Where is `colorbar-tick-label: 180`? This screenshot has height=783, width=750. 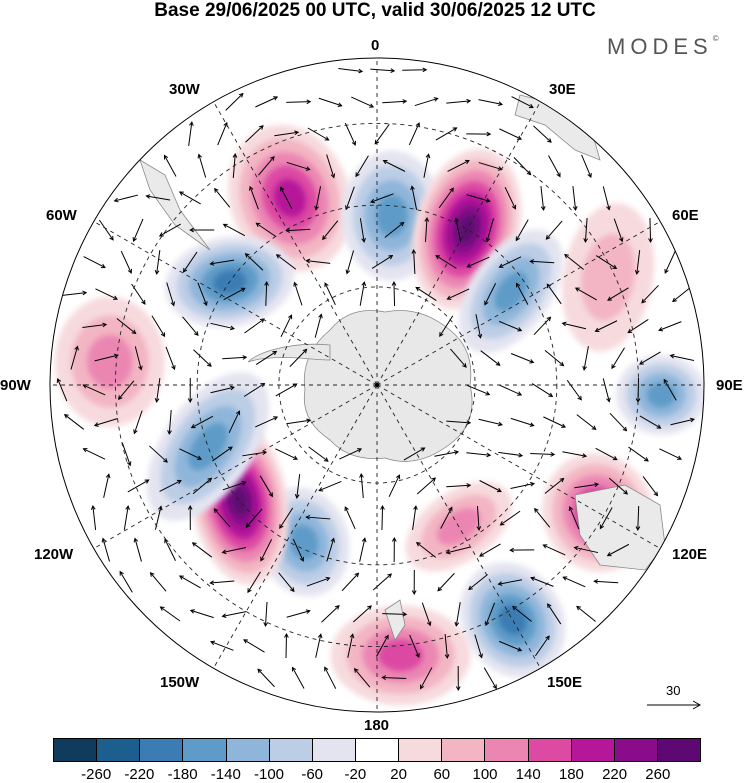
colorbar-tick-label: 180 is located at coordinates (571, 774).